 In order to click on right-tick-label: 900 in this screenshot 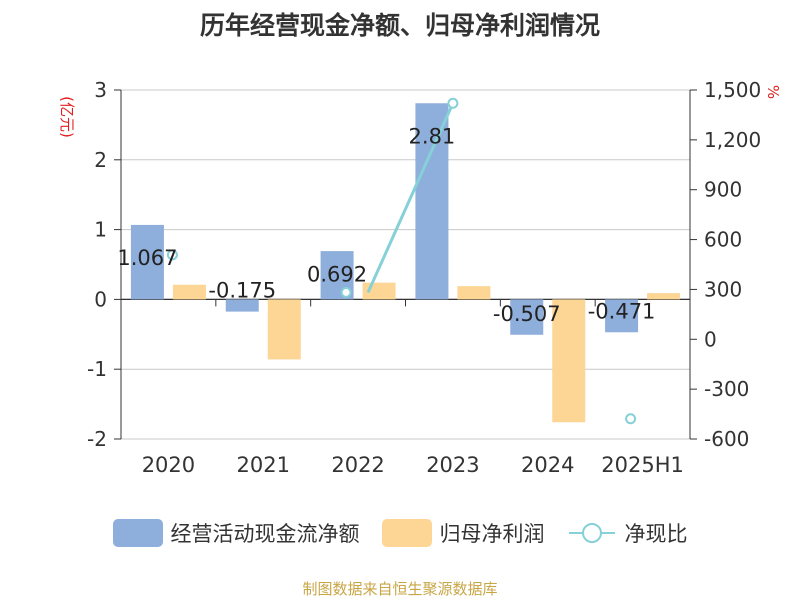, I will do `click(723, 190)`.